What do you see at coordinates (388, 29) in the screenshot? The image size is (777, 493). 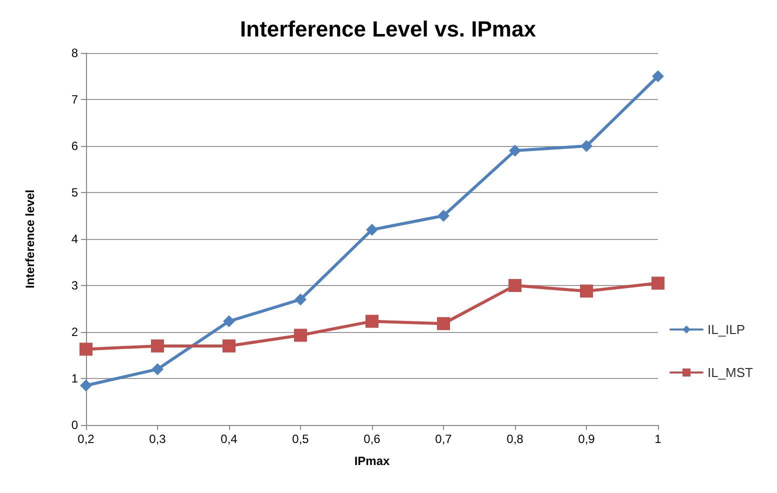 I see `chart-title: Interference Level vs. IPmax` at bounding box center [388, 29].